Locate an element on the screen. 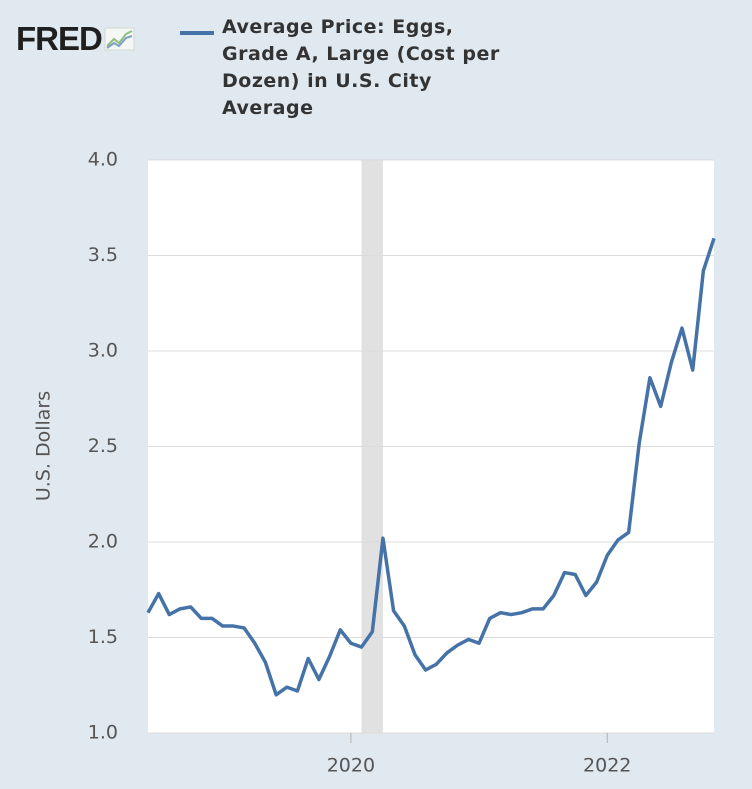  y-tick-label: 2.0 is located at coordinates (103, 542).